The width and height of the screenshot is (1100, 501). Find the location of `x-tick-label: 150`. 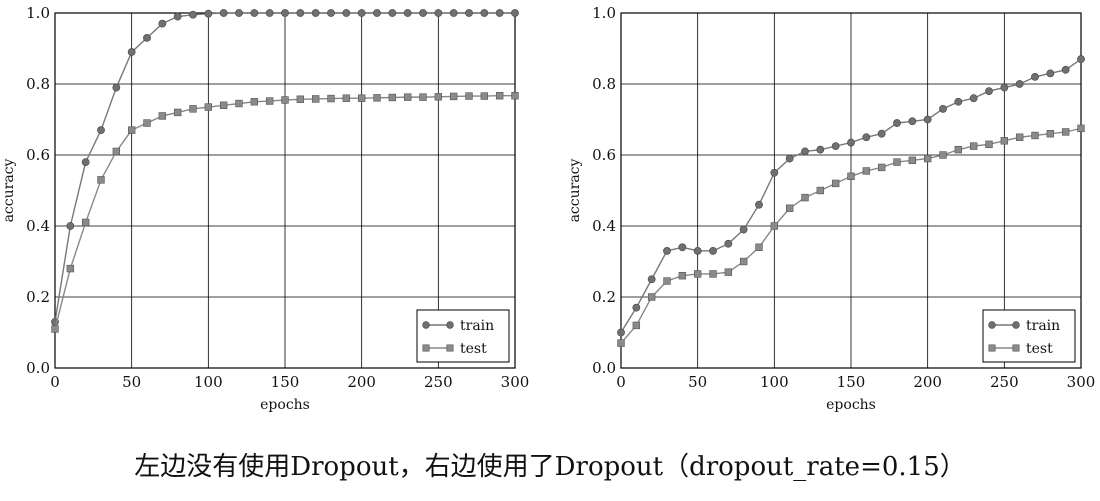

x-tick-label: 150 is located at coordinates (285, 382).